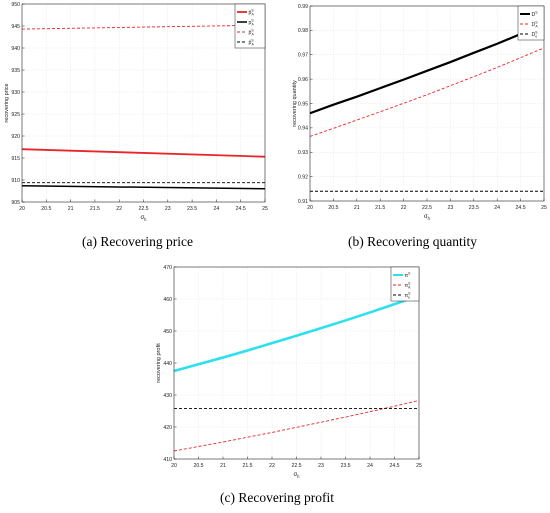  Describe the element at coordinates (159, 363) in the screenshot. I see `y-axis-label: recovering profit` at that location.